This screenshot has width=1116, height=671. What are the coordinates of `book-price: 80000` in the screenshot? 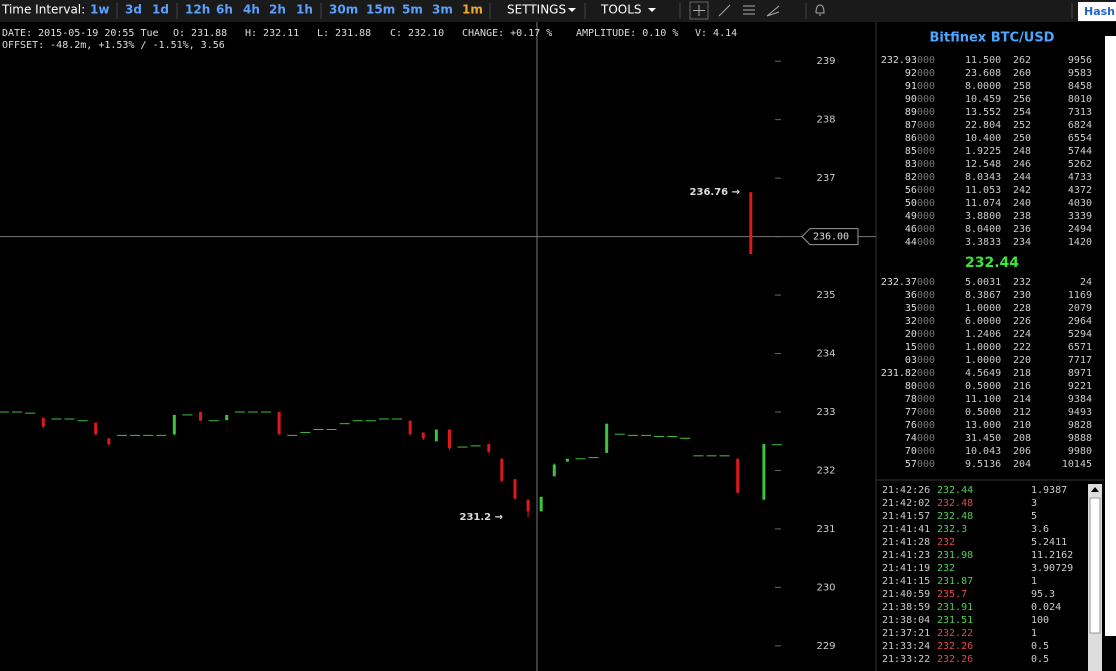 It's located at (920, 386).